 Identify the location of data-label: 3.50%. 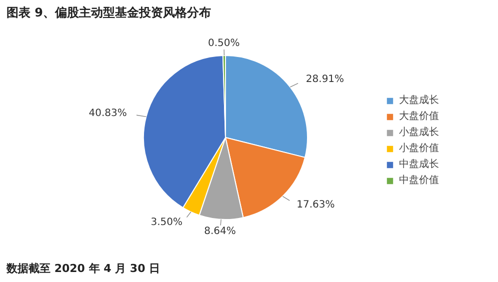
(166, 222).